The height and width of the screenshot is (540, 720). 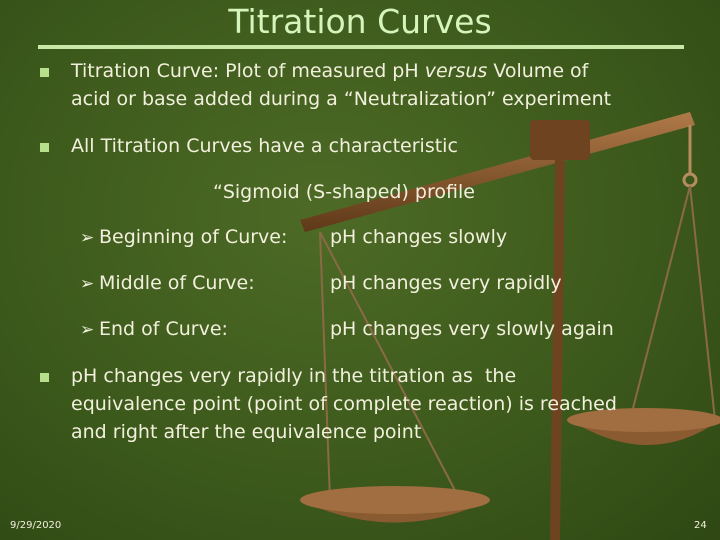 What do you see at coordinates (193, 237) in the screenshot?
I see `sub-item-label: Beginning of Curve:` at bounding box center [193, 237].